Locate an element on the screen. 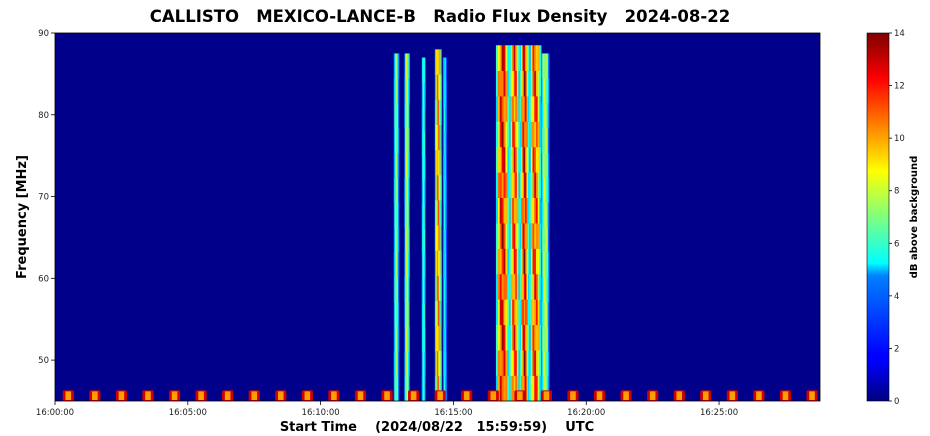  colorbar-tick-label: 12 is located at coordinates (899, 87).